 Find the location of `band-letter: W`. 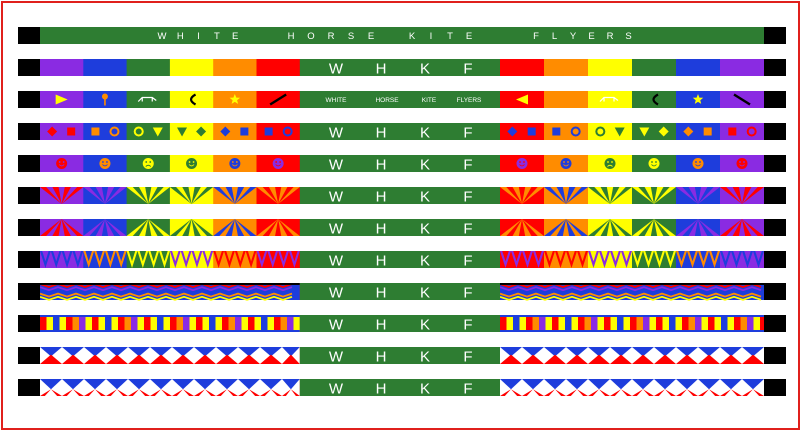

band-letter: W is located at coordinates (336, 197).